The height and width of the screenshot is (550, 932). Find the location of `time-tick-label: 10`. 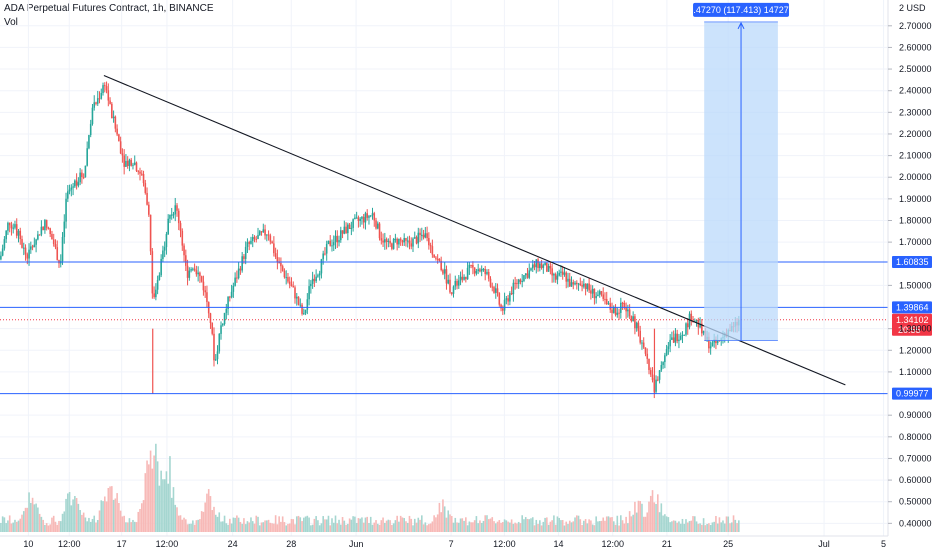

time-tick-label: 10 is located at coordinates (28, 544).